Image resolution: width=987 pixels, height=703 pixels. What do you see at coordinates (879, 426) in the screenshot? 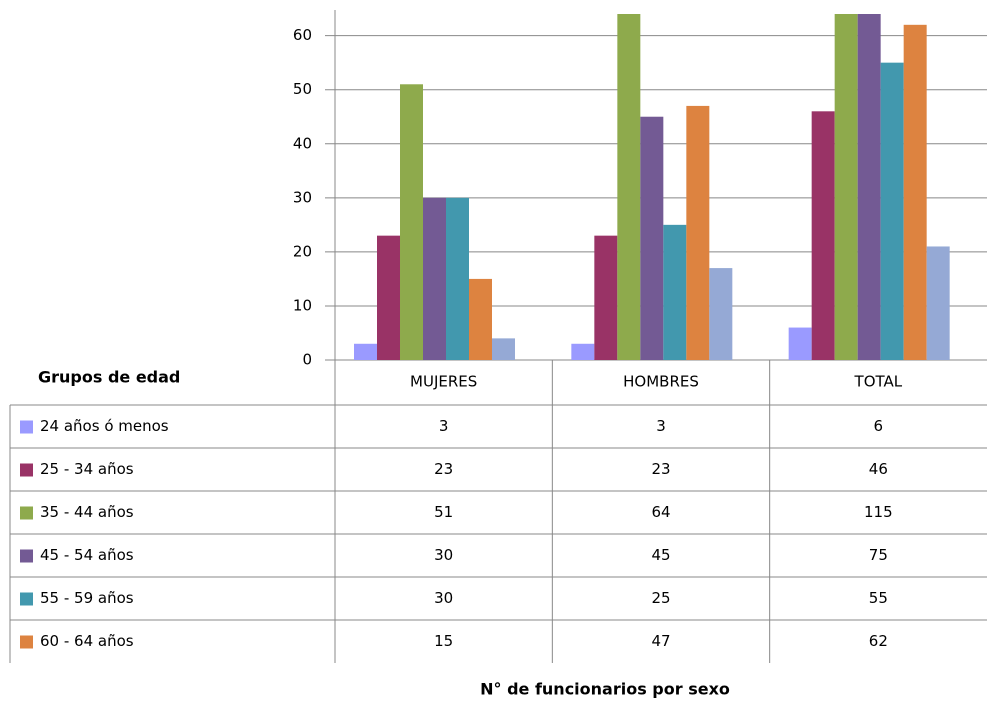
I see `table-value: 6` at bounding box center [879, 426].